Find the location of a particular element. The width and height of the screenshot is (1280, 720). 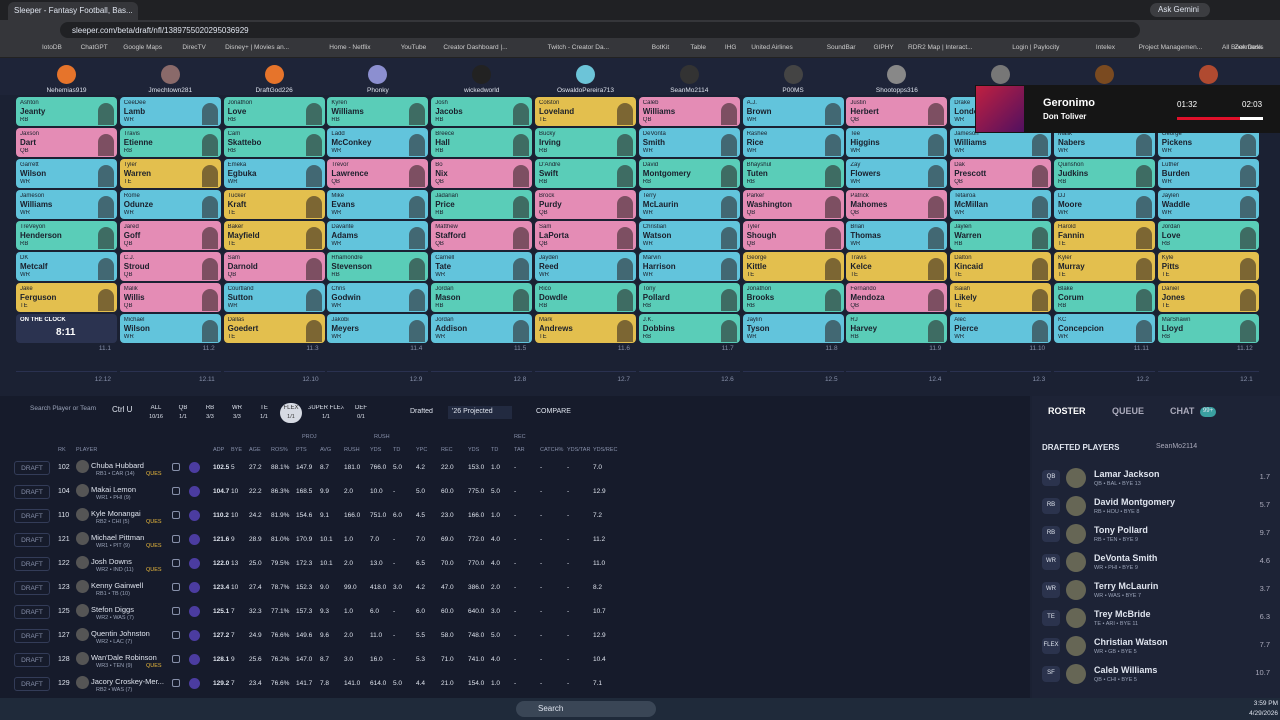

bookmark: Zen Desk is located at coordinates (1248, 47).